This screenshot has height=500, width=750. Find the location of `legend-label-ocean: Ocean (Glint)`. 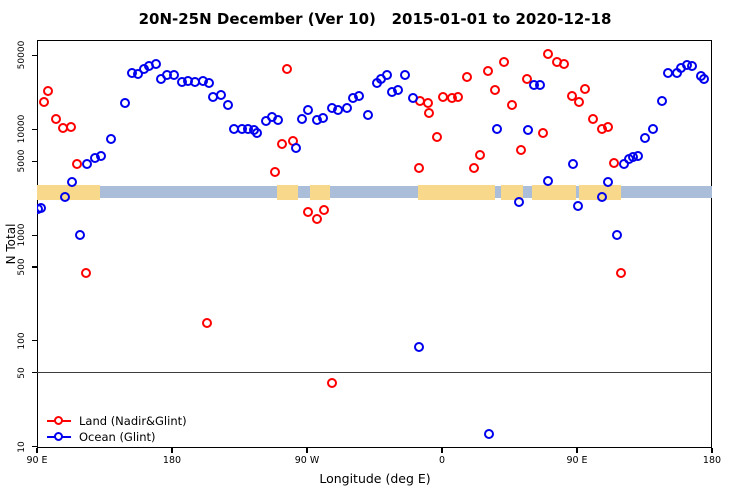

legend-label-ocean: Ocean (Glint) is located at coordinates (117, 437).